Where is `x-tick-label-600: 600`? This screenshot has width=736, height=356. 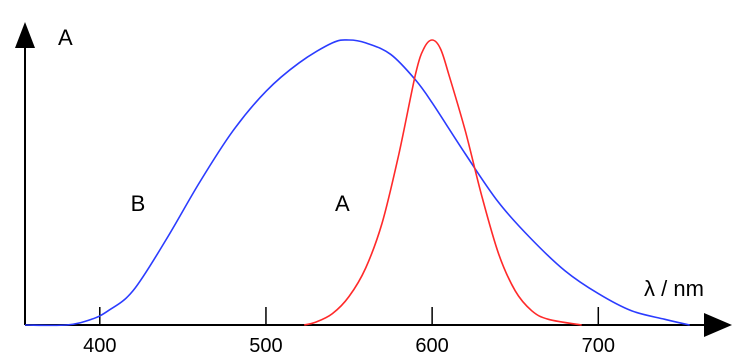
x-tick-label-600: 600 is located at coordinates (431, 345).